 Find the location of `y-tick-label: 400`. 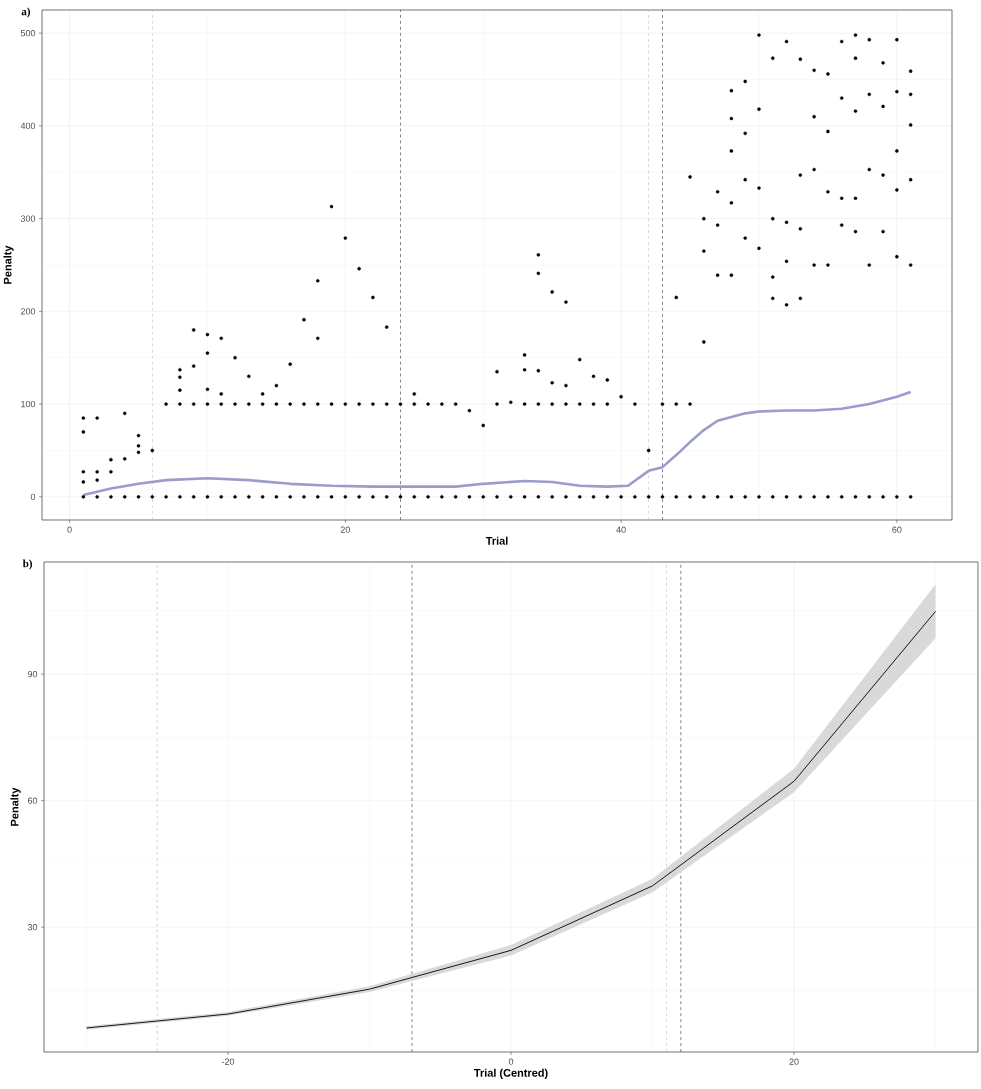

y-tick-label: 400 is located at coordinates (28, 126).